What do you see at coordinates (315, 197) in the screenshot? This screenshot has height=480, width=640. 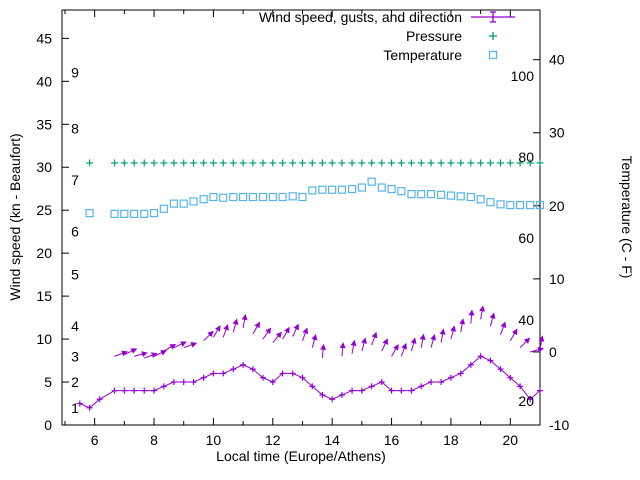 I see `temperature-series` at bounding box center [315, 197].